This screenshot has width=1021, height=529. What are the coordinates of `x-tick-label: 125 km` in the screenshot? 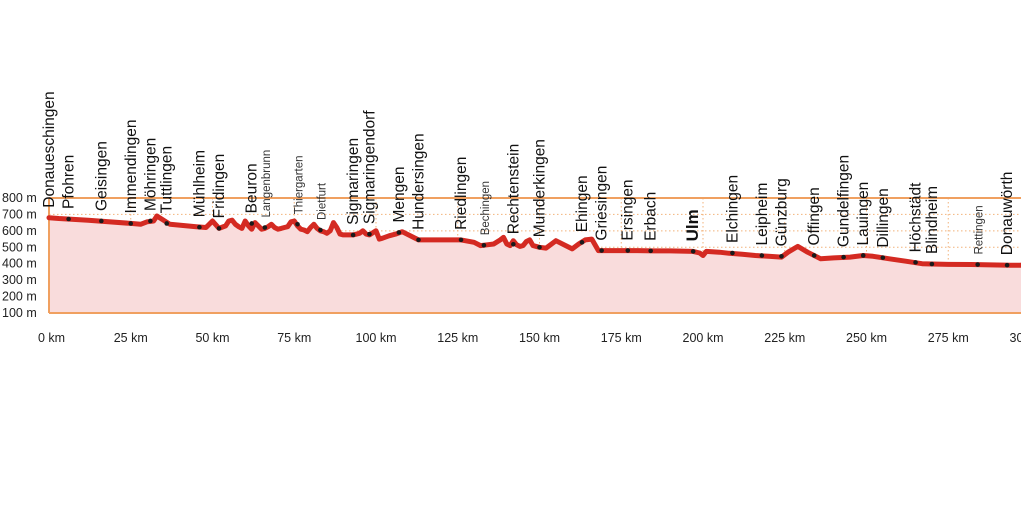 It's located at (457, 338).